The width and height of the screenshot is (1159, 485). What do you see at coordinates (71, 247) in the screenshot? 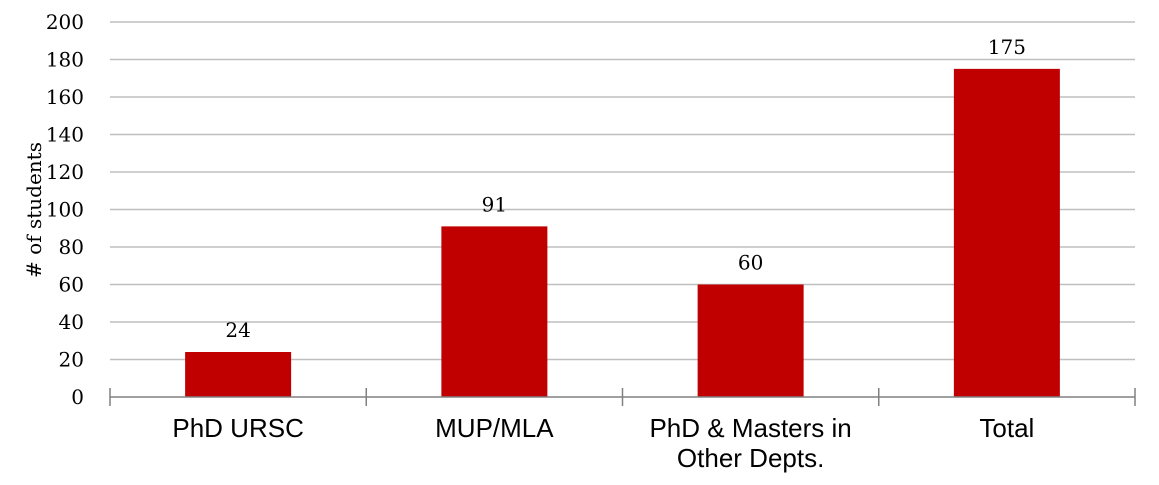
I see `y-tick-label: 80` at bounding box center [71, 247].